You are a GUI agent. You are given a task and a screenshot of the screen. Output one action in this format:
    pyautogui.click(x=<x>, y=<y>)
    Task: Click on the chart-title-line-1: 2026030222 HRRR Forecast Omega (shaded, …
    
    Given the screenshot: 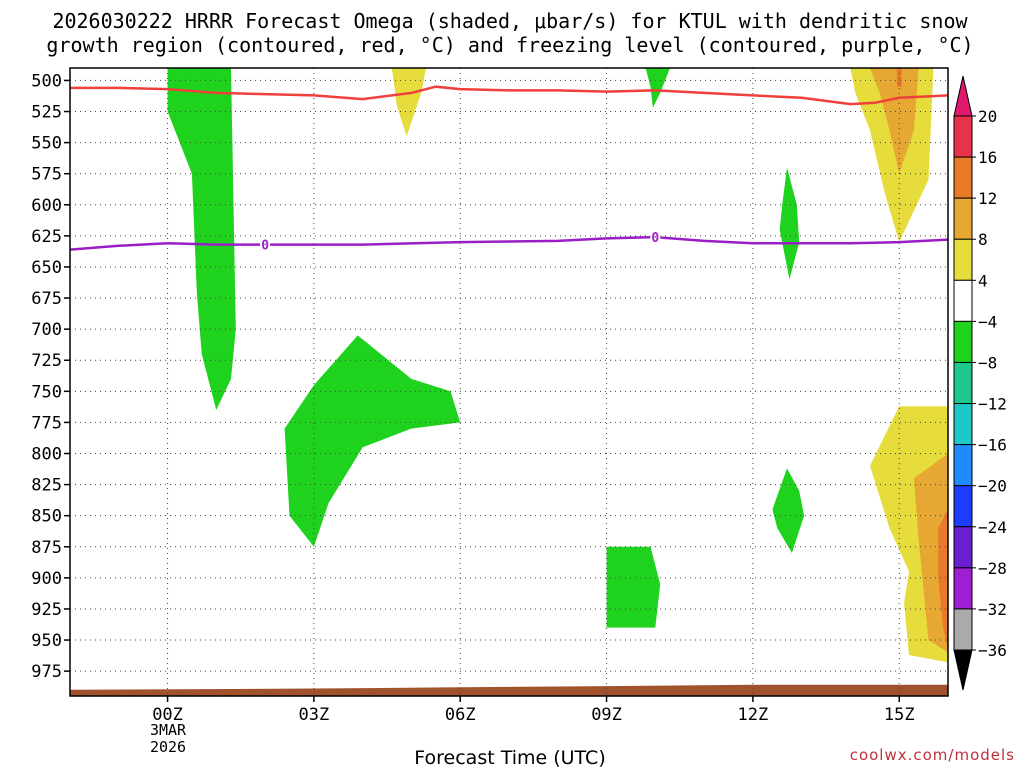 What is the action you would take?
    pyautogui.click(x=510, y=21)
    